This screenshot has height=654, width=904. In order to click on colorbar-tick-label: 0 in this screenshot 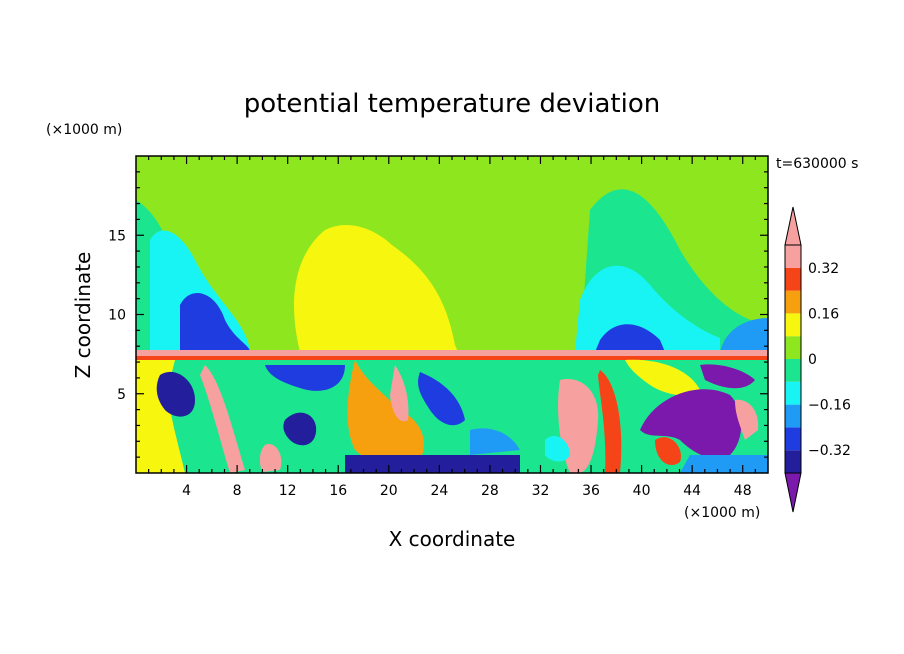, I will do `click(812, 360)`.